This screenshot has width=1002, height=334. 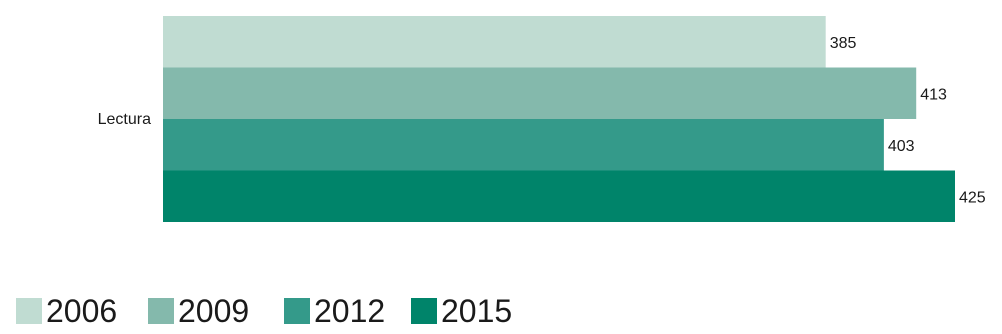 I want to click on legend-swatch-2012, so click(x=297, y=311).